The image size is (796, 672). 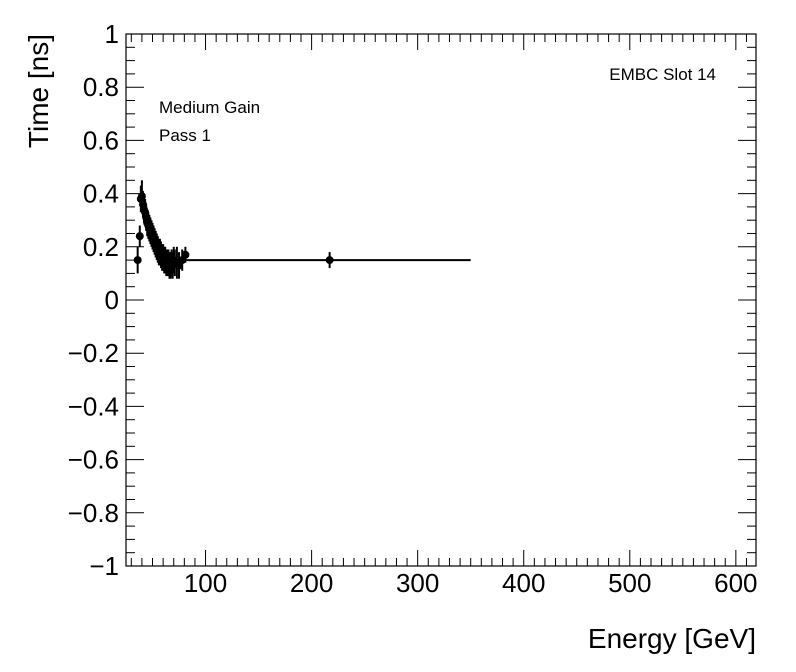 What do you see at coordinates (662, 74) in the screenshot?
I see `annotation-slot: EMBC Slot 14` at bounding box center [662, 74].